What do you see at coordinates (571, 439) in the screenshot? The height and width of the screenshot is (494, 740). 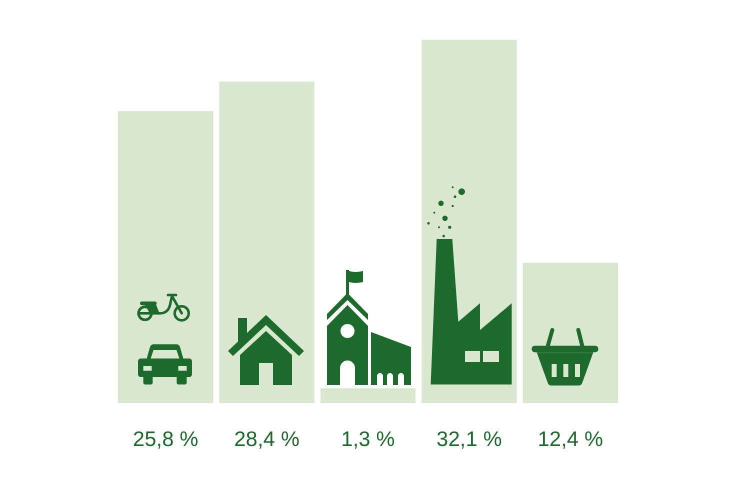 I see `data-label: 12,4 %` at bounding box center [571, 439].